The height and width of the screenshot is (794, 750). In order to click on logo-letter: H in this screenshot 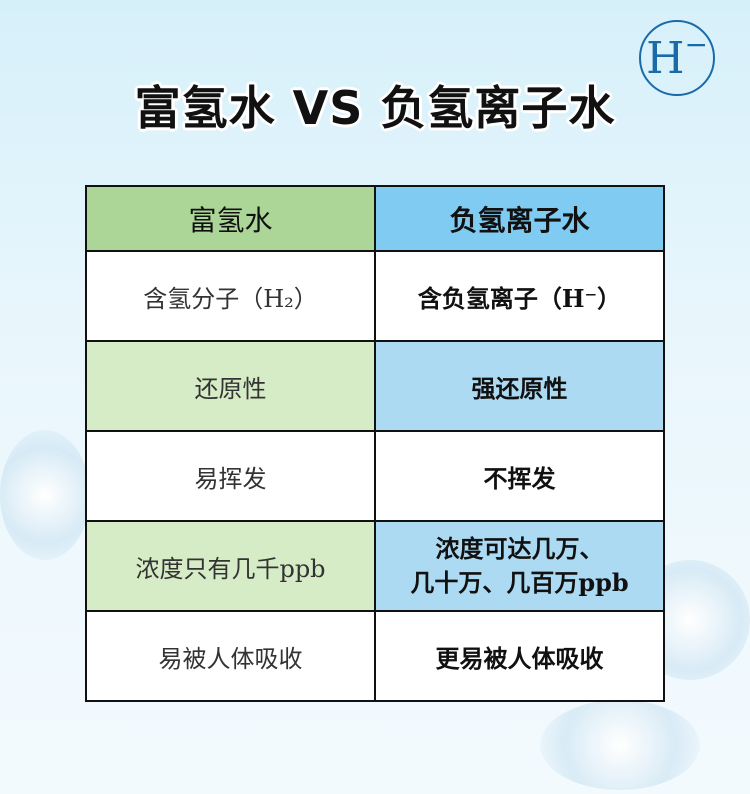, I will do `click(665, 58)`.